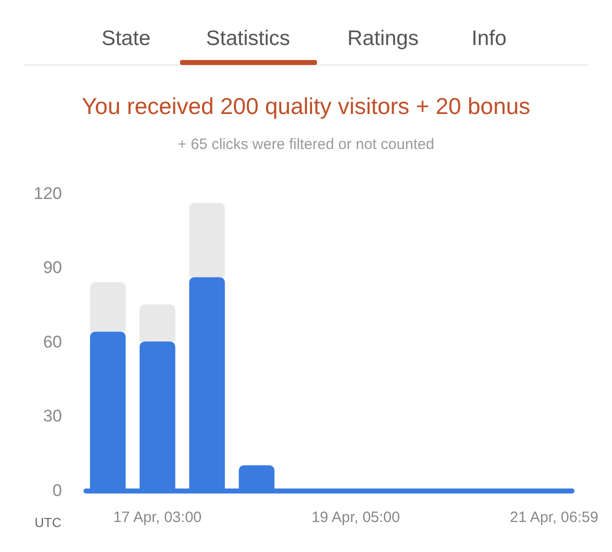  Describe the element at coordinates (126, 38) in the screenshot. I see `text: State` at that location.